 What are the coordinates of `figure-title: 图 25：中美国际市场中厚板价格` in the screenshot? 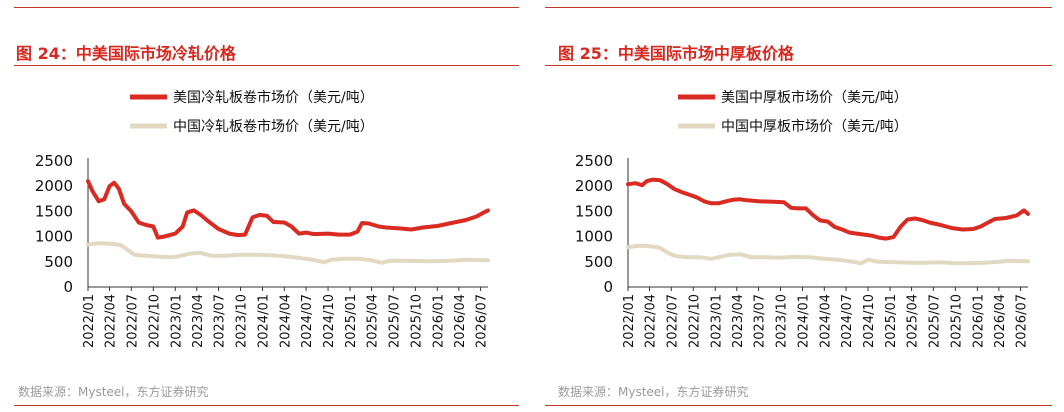 It's located at (676, 53).